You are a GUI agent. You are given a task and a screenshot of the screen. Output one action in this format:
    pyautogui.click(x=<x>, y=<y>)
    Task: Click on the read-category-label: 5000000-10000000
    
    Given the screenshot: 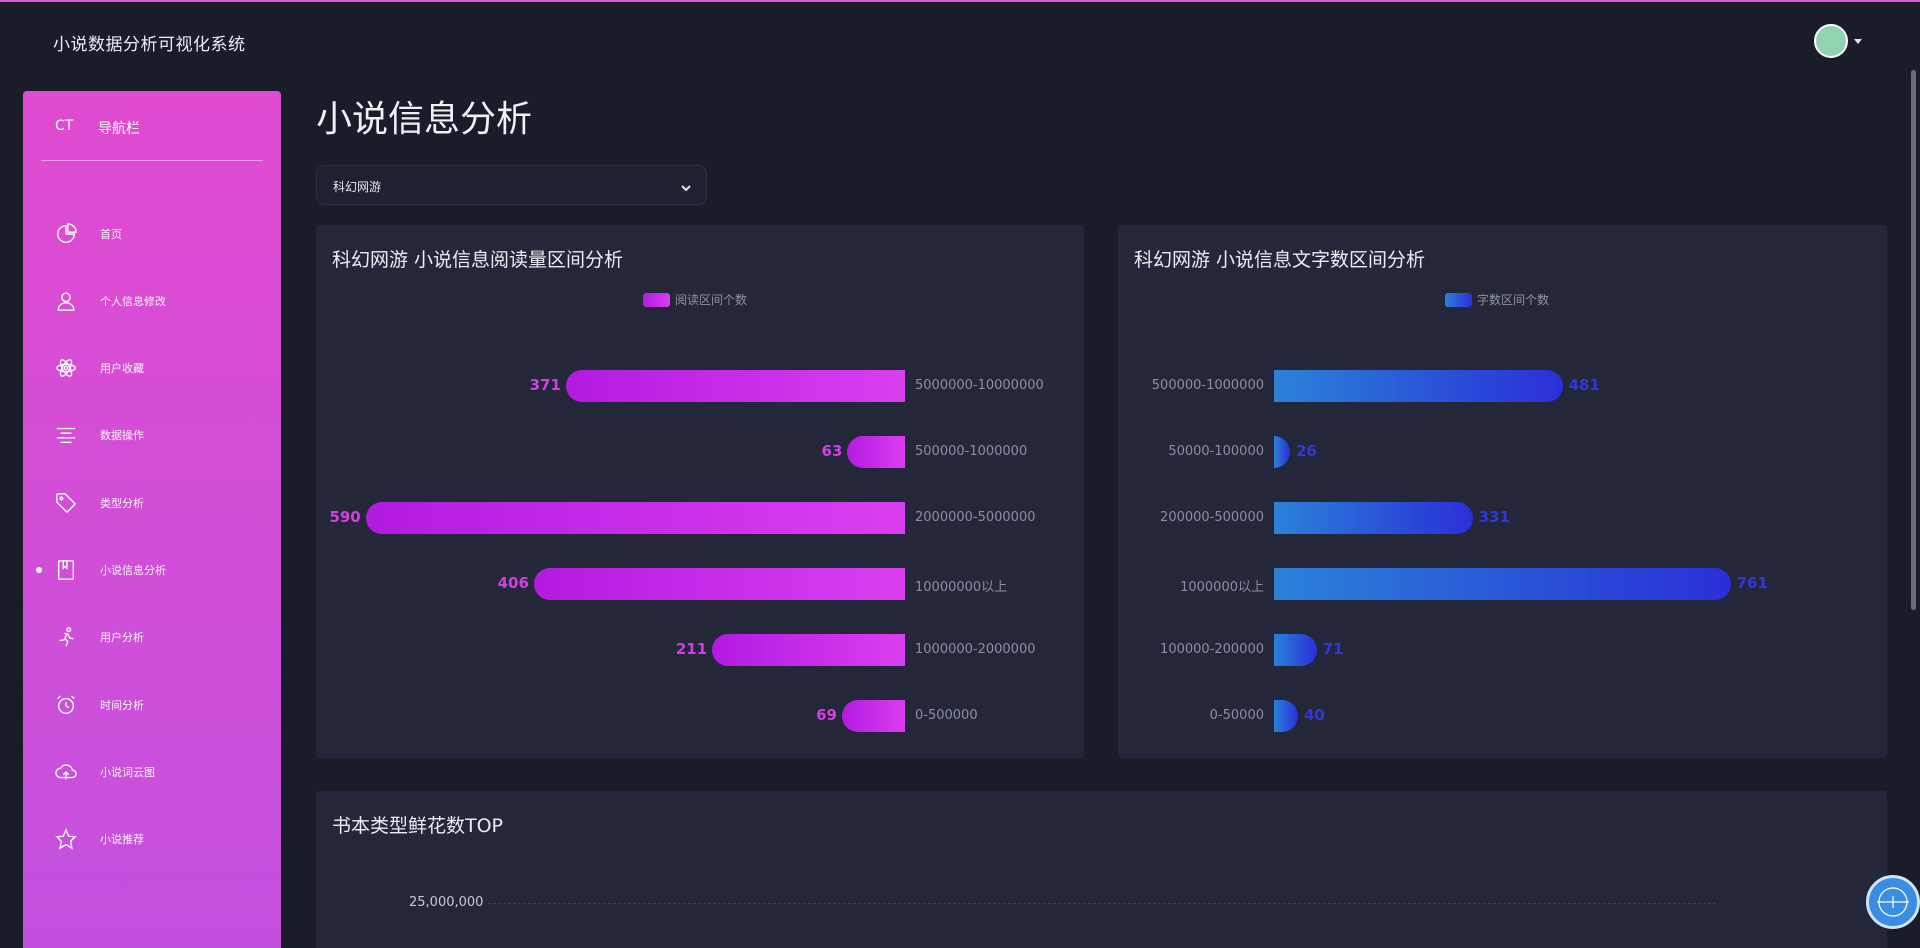 What is the action you would take?
    pyautogui.click(x=979, y=385)
    